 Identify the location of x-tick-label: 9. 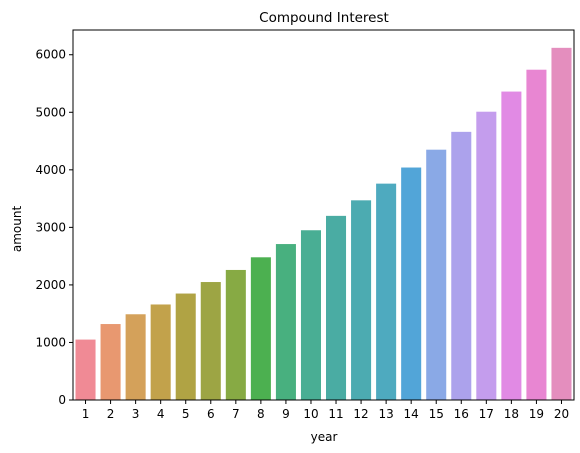
(286, 414).